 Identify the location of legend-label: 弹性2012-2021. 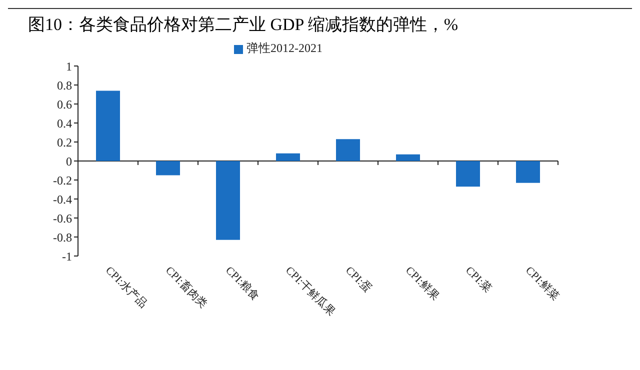
(284, 48).